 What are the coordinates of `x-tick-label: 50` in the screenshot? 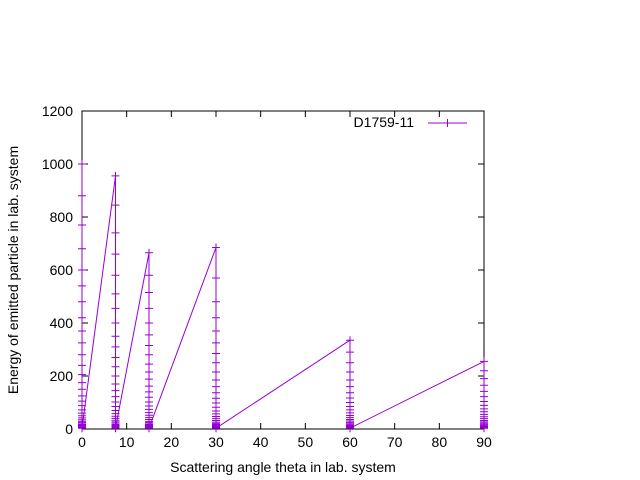 It's located at (306, 442).